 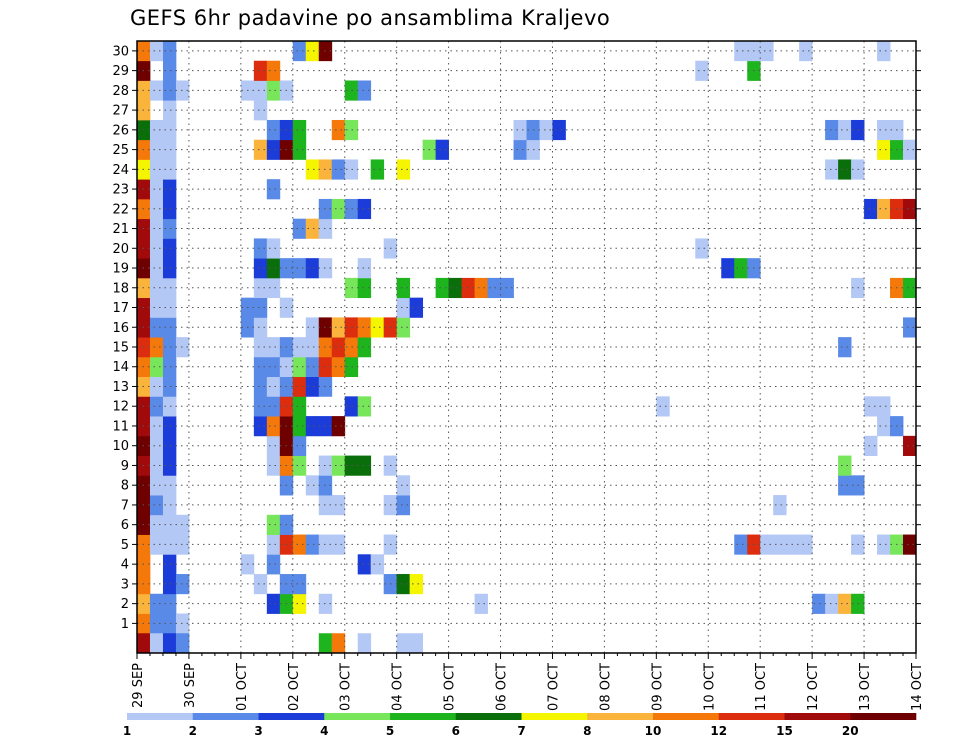 I want to click on x-tick-label: 12 OCT, so click(x=813, y=687).